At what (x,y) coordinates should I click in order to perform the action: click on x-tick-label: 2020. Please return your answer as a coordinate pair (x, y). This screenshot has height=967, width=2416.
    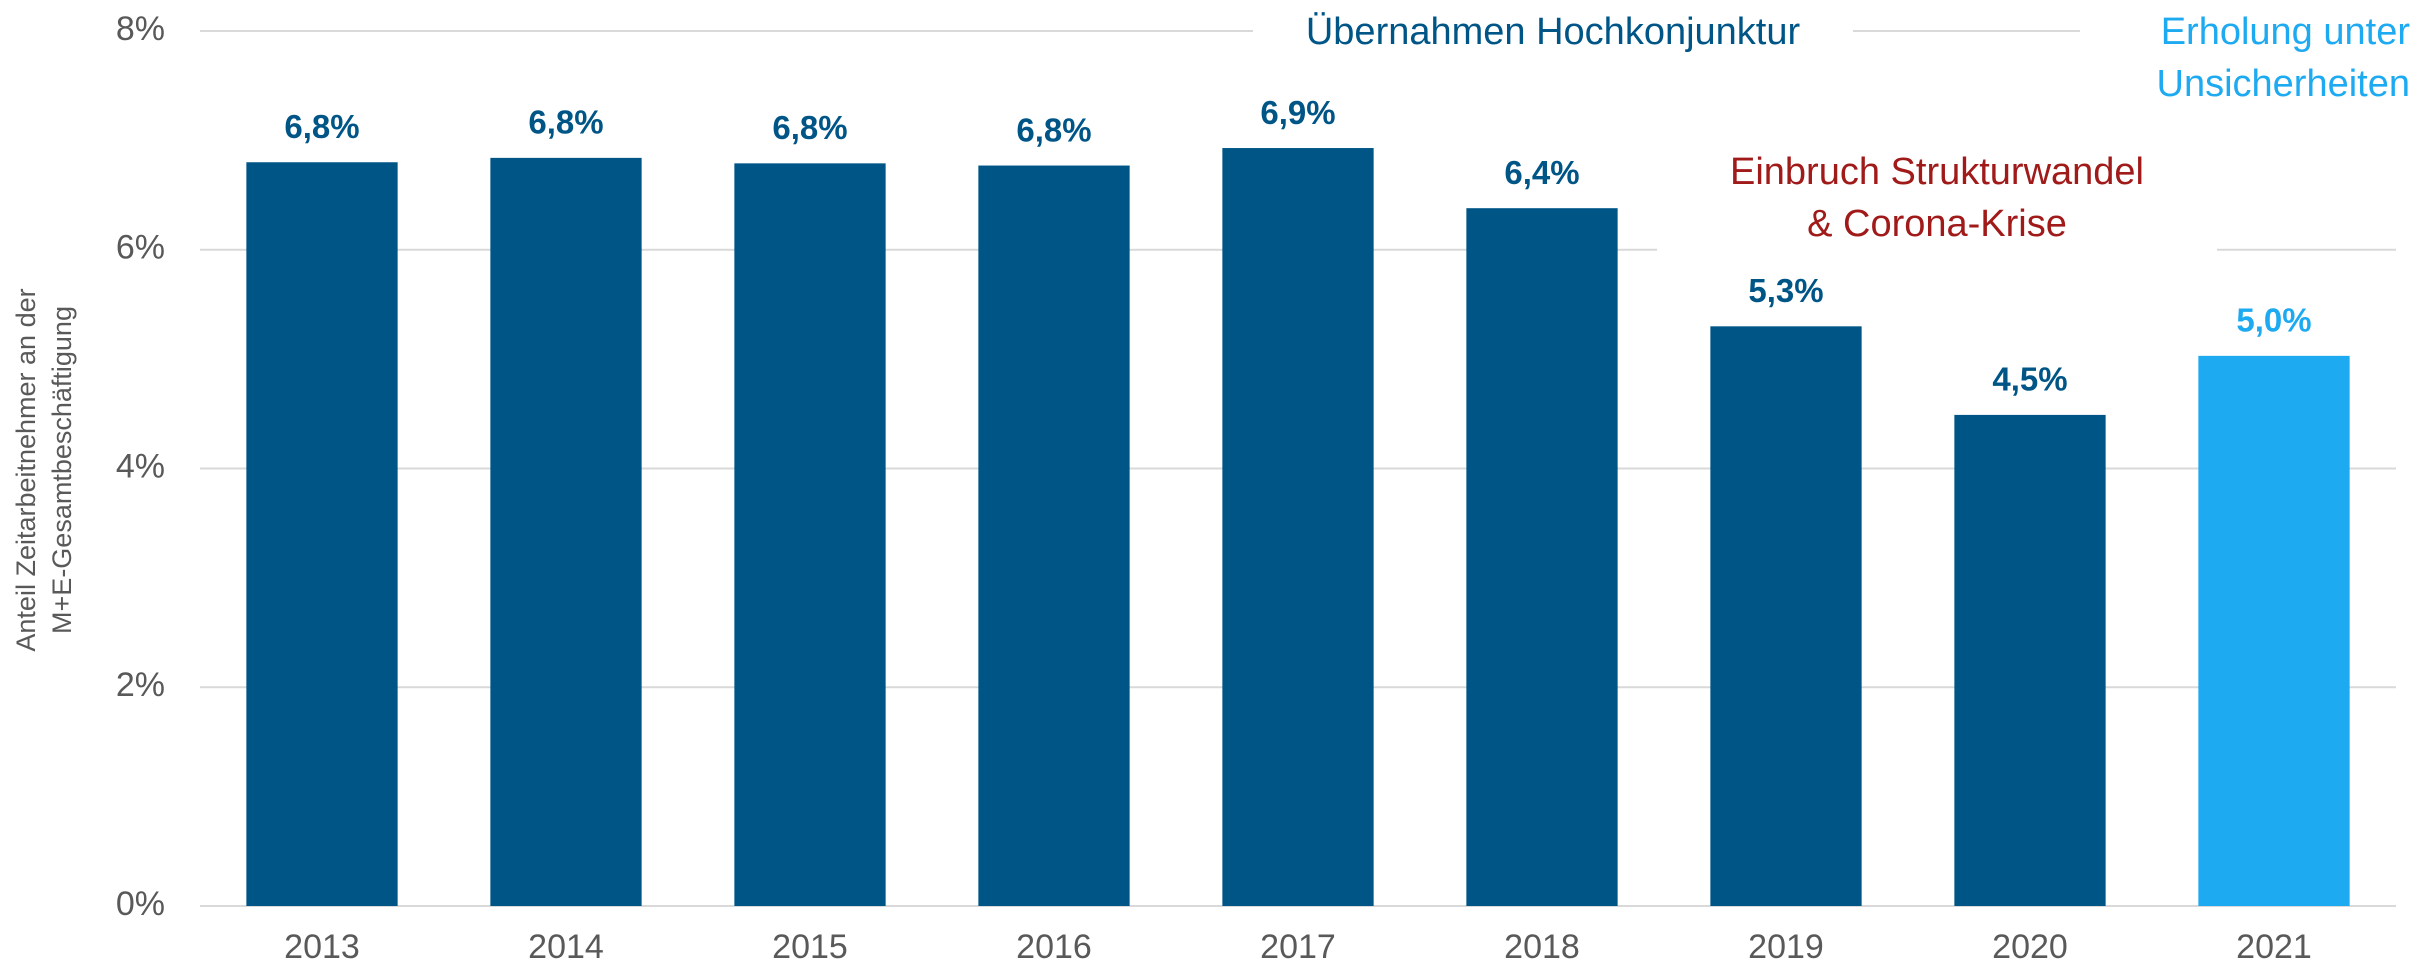
    Looking at the image, I should click on (2030, 947).